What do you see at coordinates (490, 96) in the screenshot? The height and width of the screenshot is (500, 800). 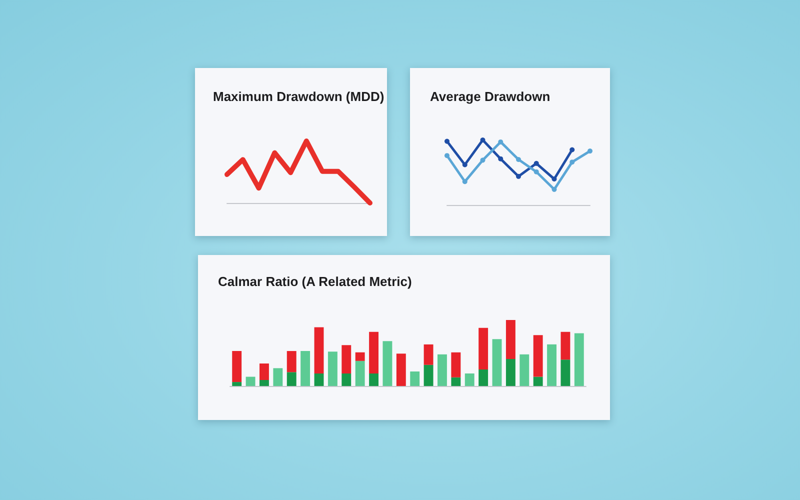 I see `chart-title: Average Drawdown` at bounding box center [490, 96].